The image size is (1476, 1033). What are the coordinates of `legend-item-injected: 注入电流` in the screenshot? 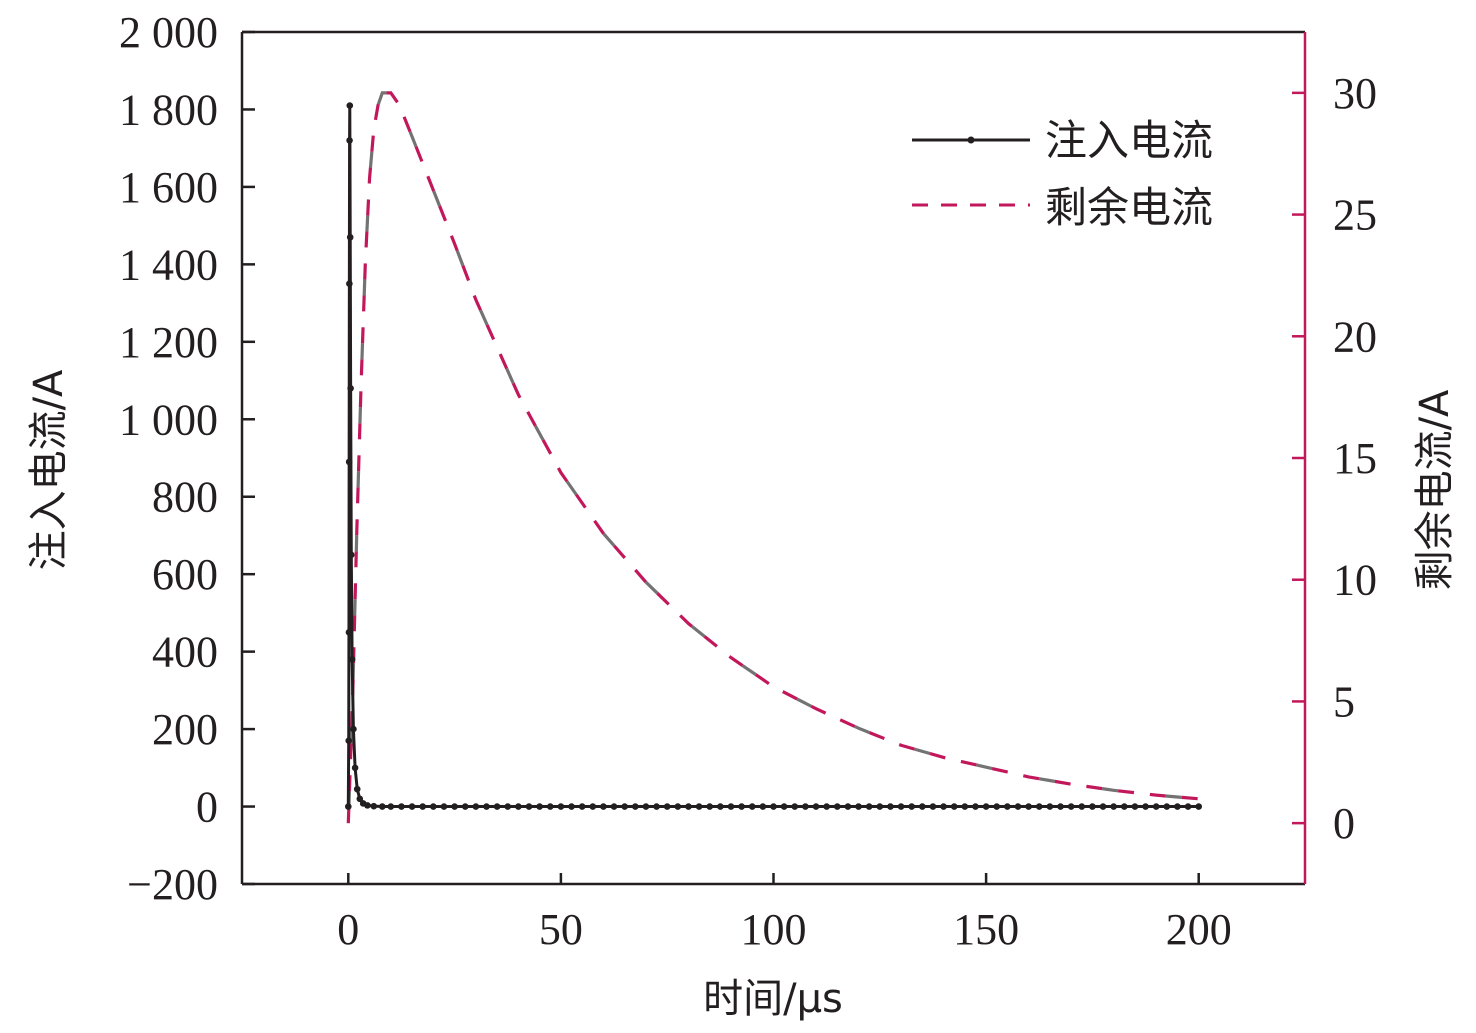 It's located at (1062, 140).